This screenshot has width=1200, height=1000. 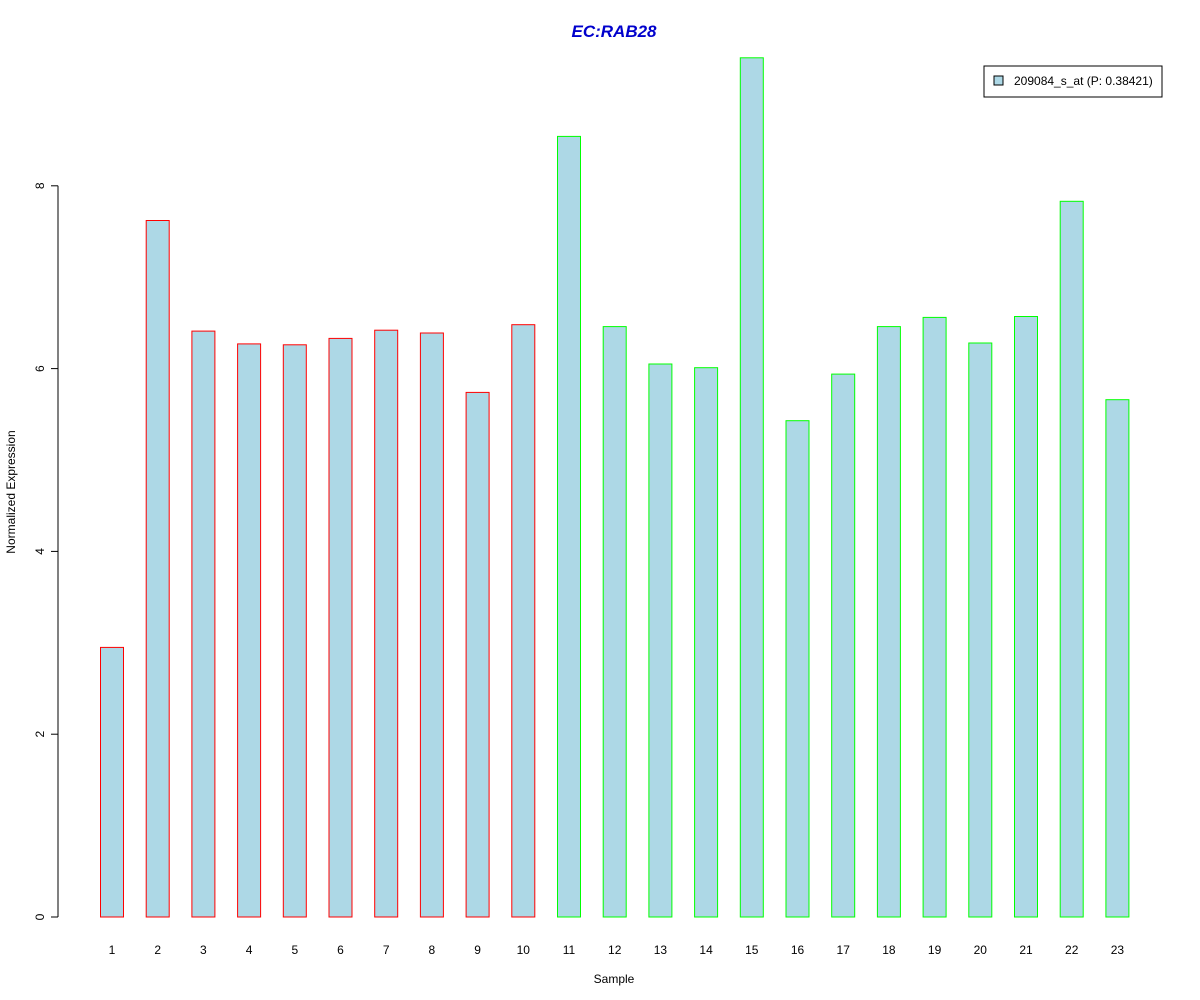 I want to click on y-tick-label: 6, so click(x=40, y=368).